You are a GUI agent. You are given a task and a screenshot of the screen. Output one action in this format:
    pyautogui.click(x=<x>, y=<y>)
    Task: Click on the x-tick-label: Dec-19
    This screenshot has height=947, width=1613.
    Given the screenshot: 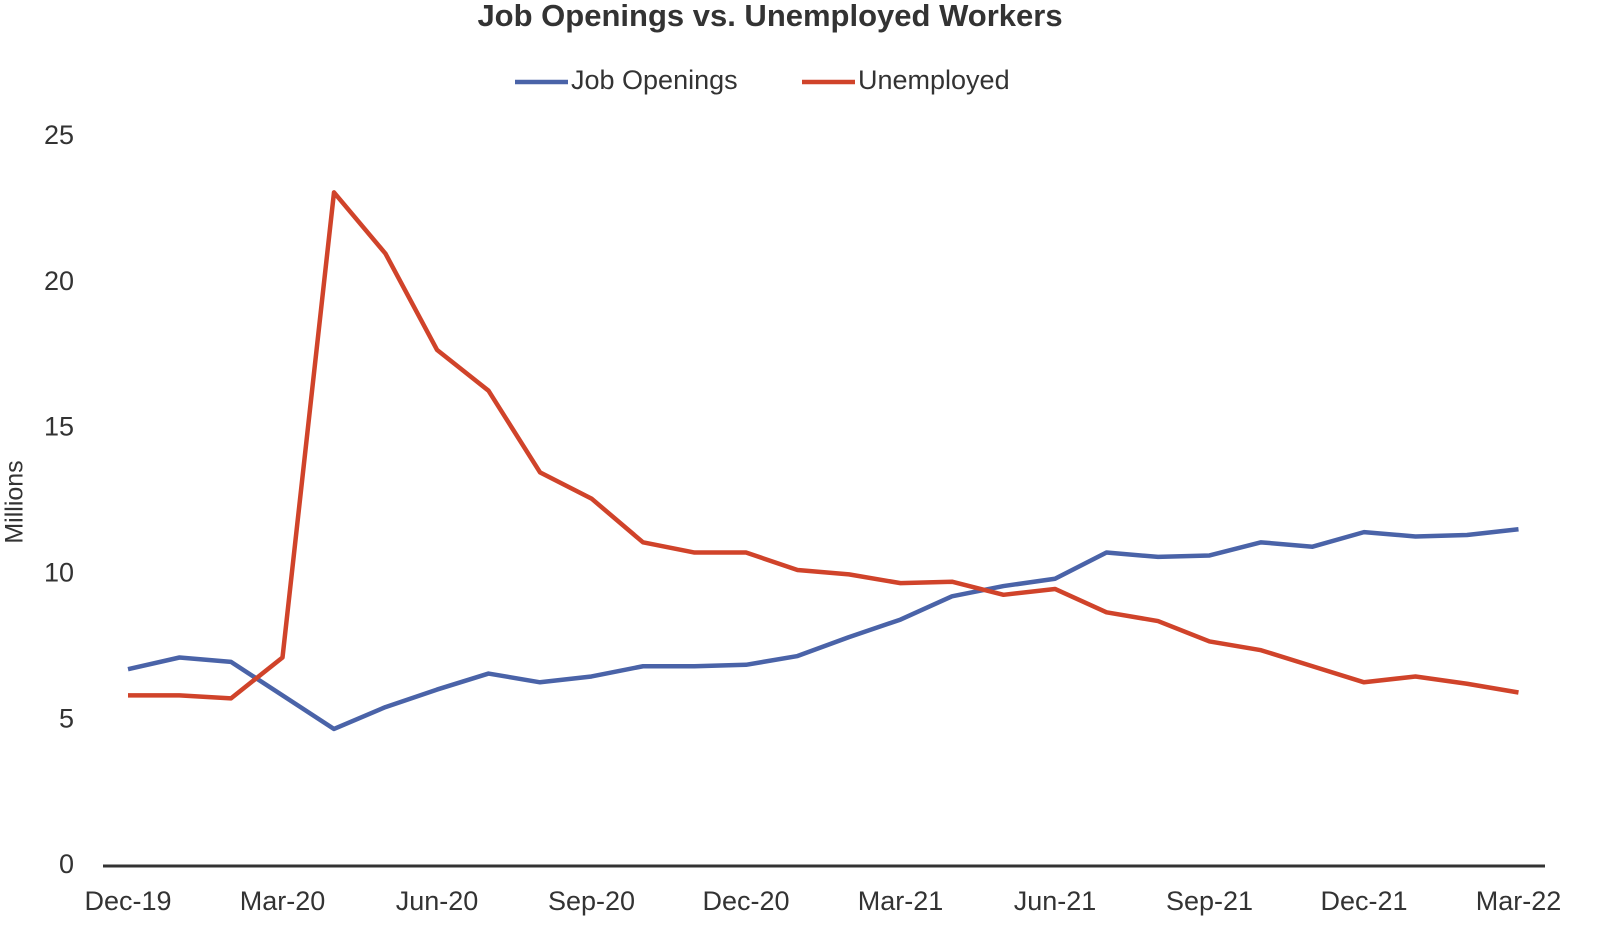 What is the action you would take?
    pyautogui.click(x=127, y=901)
    